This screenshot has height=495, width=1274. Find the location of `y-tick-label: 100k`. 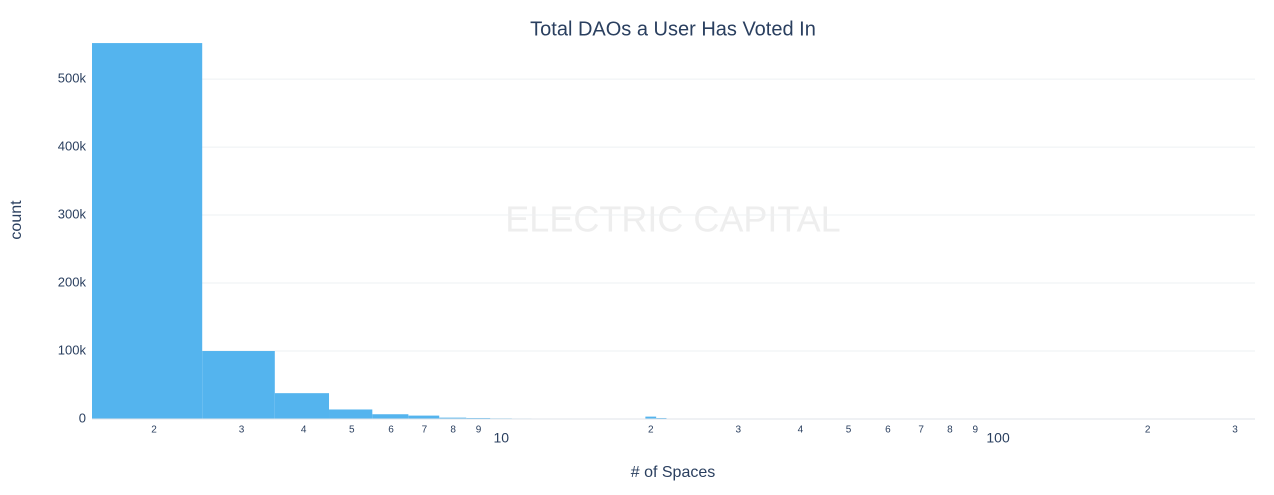

y-tick-label: 100k is located at coordinates (72, 349).